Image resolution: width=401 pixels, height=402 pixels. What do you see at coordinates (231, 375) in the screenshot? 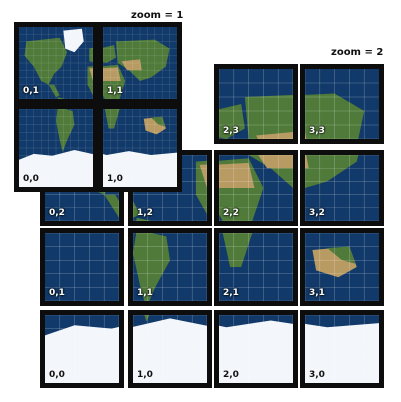
I see `tile-coordinate-label: 2,0` at bounding box center [231, 375].